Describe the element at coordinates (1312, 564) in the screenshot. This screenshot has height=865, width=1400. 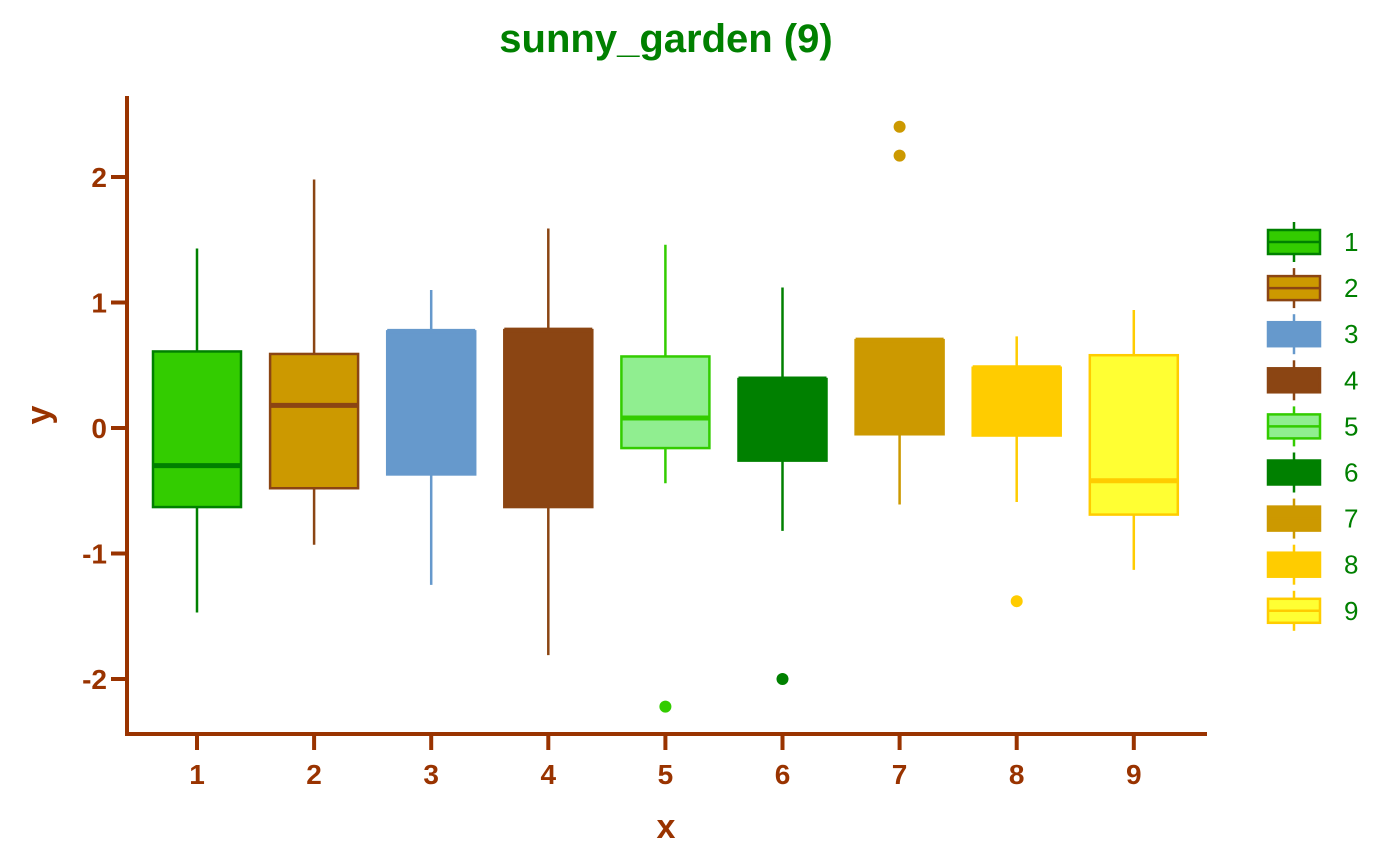
I see `legend-item-8: 8` at that location.